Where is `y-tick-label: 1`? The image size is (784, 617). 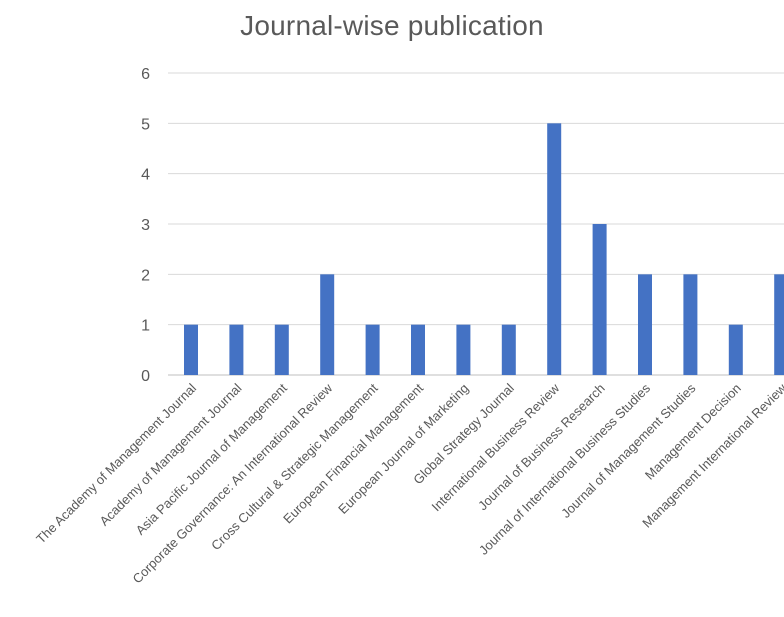 y-tick-label: 1 is located at coordinates (145, 326).